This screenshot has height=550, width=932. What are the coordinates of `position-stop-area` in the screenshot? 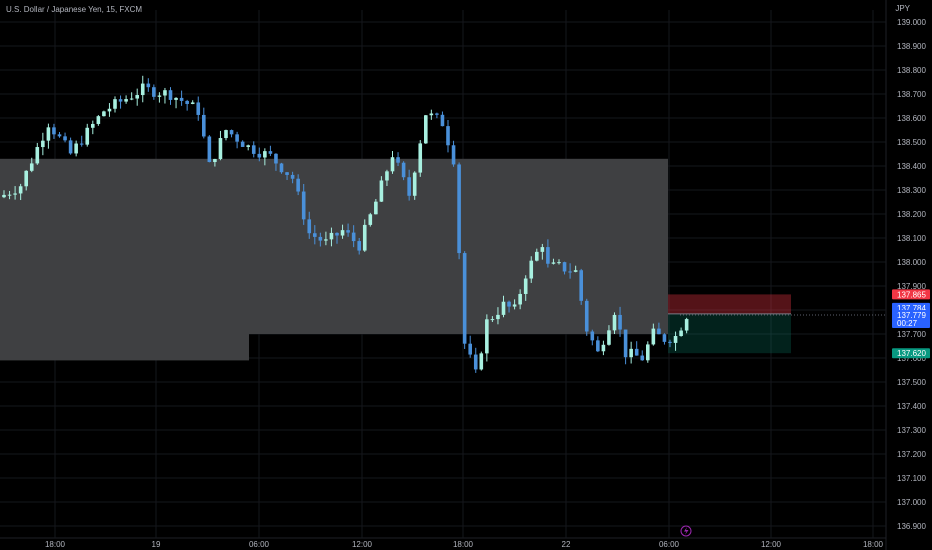 It's located at (729, 304).